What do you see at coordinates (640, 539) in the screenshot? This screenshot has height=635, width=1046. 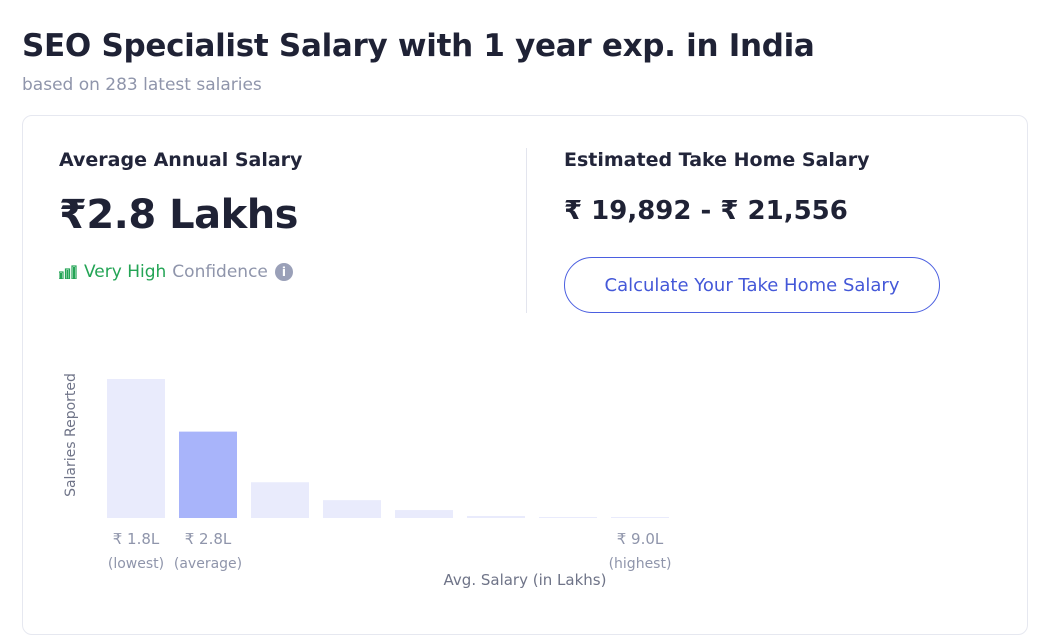 I see `x-tick-label: ₹ 9.0L` at bounding box center [640, 539].